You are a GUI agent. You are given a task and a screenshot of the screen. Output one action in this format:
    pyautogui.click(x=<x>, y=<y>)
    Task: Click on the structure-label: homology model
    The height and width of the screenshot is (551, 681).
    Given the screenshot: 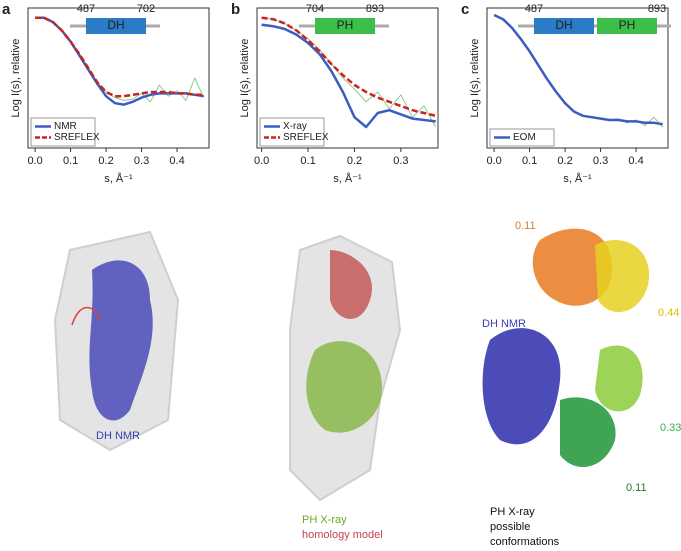 What is the action you would take?
    pyautogui.click(x=342, y=535)
    